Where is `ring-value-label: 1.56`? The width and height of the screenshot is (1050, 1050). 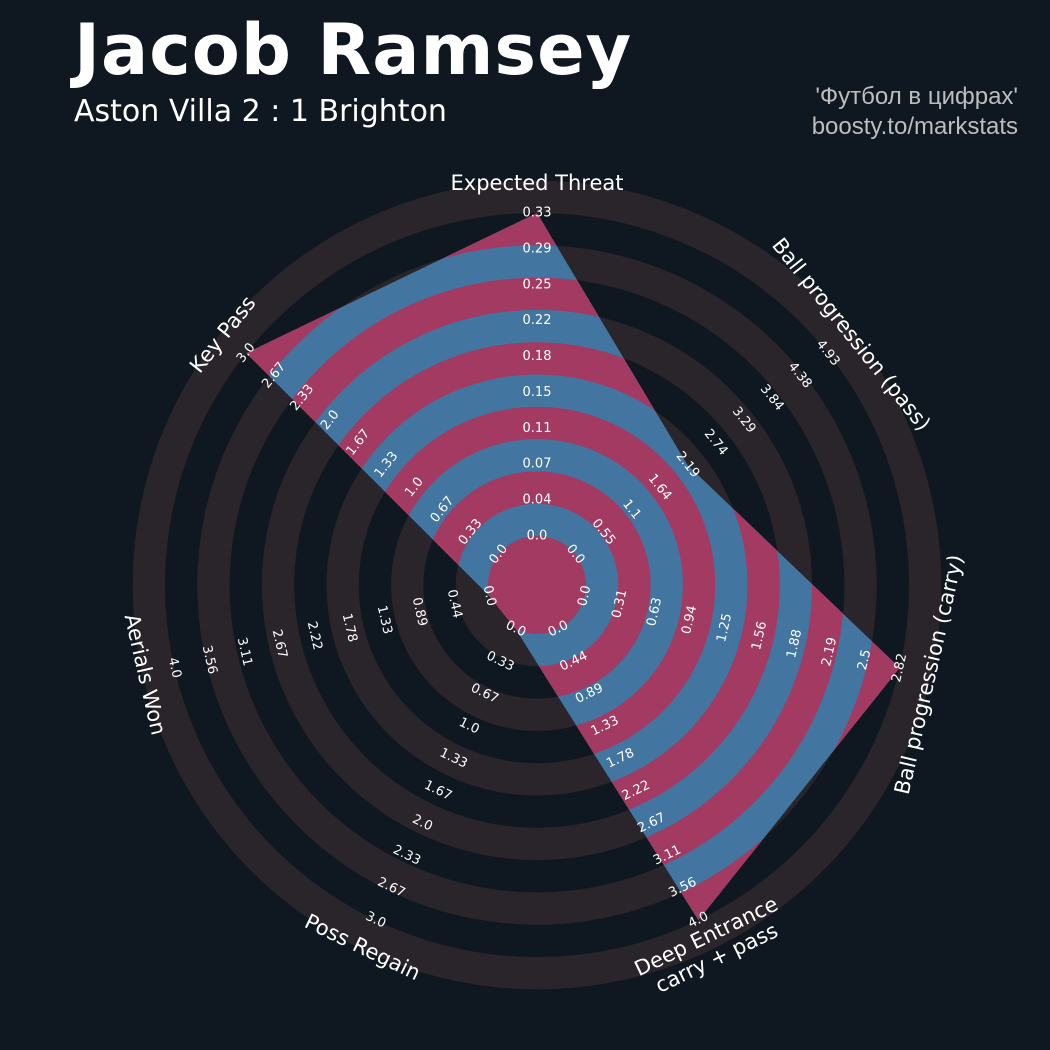 ring-value-label: 1.56 is located at coordinates (759, 636).